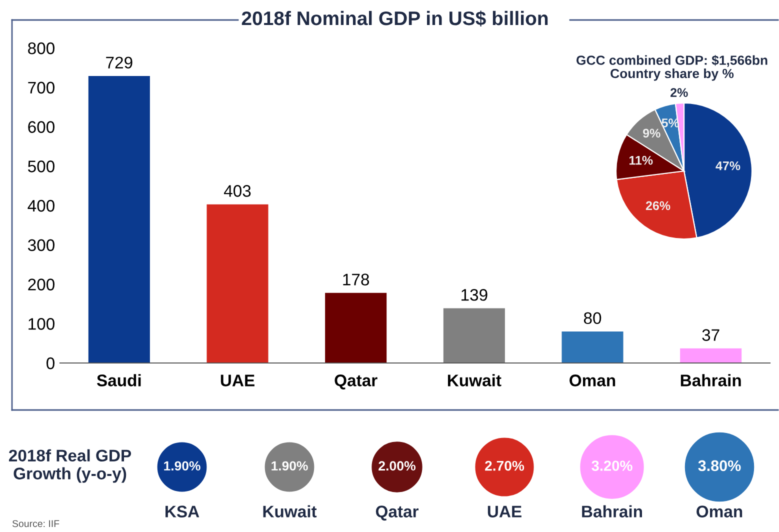 The width and height of the screenshot is (779, 532). I want to click on data-label: 3.80%, so click(719, 466).